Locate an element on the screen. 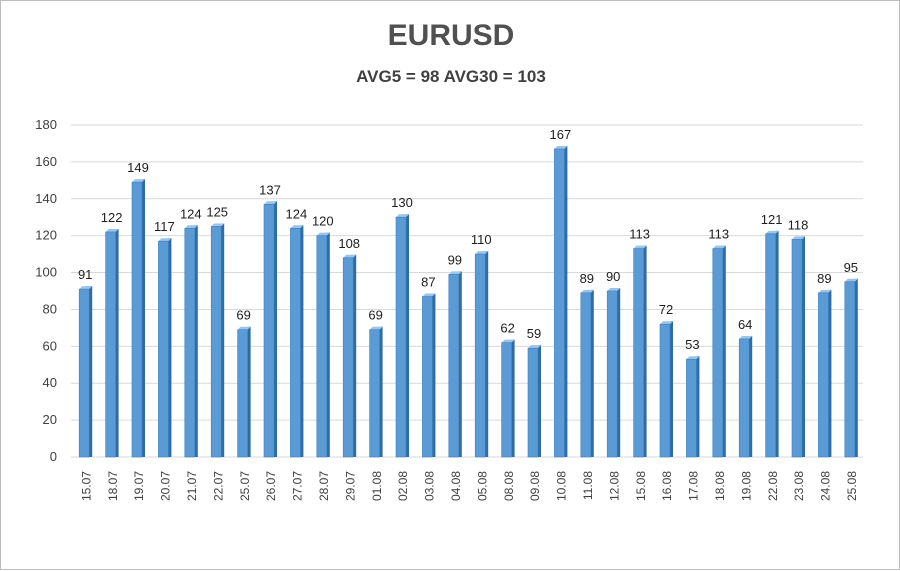  data-label: 117 is located at coordinates (164, 226).